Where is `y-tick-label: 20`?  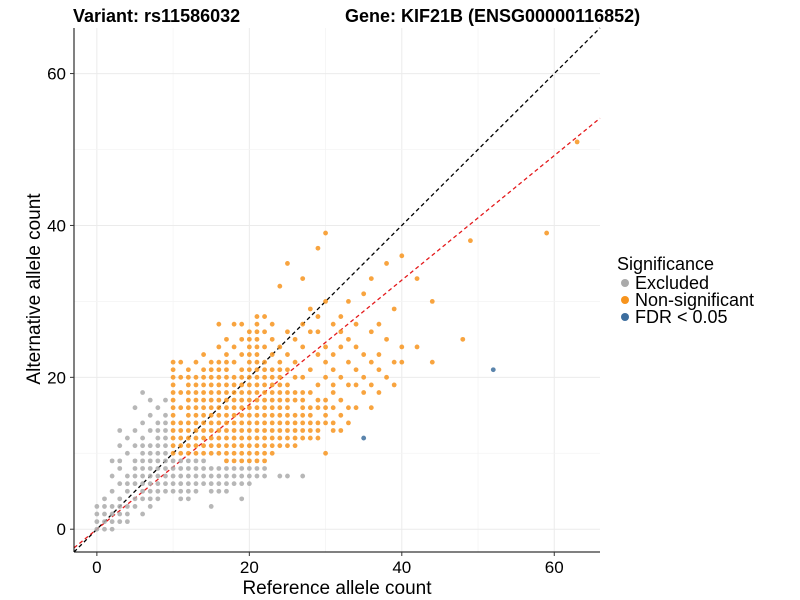
y-tick-label: 20 is located at coordinates (56, 377).